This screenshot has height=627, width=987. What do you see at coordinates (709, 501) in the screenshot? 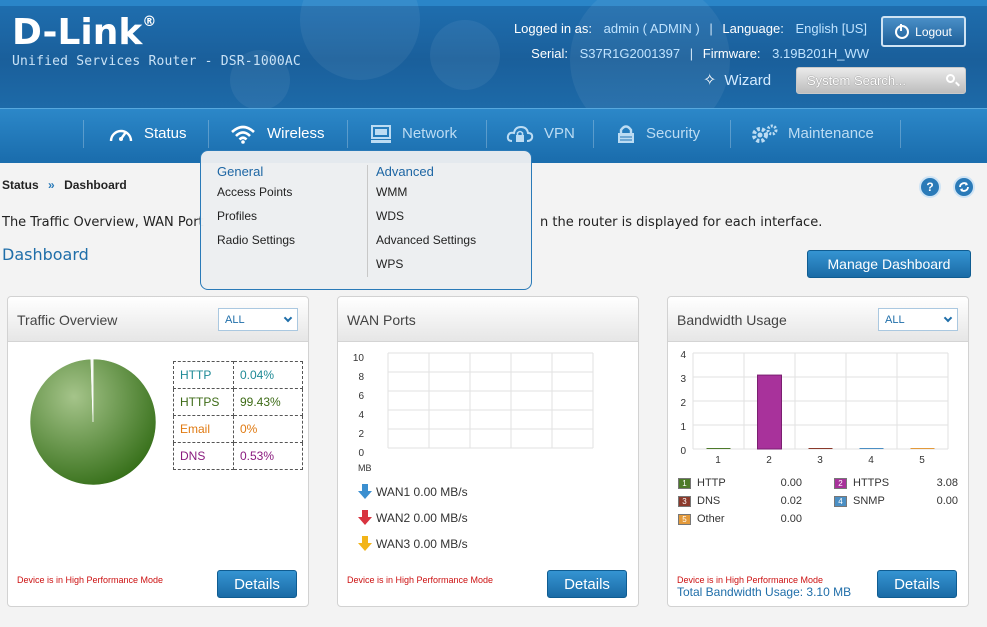
I see `bw-legend-name: DNS` at bounding box center [709, 501].